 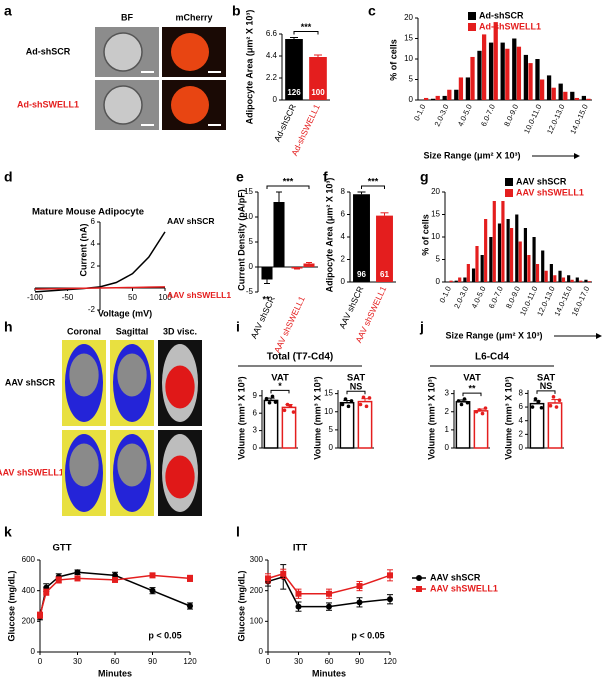 What do you see at coordinates (32, 472) in the screenshot?
I see `row-label: AAV shSWELL1` at bounding box center [32, 472].